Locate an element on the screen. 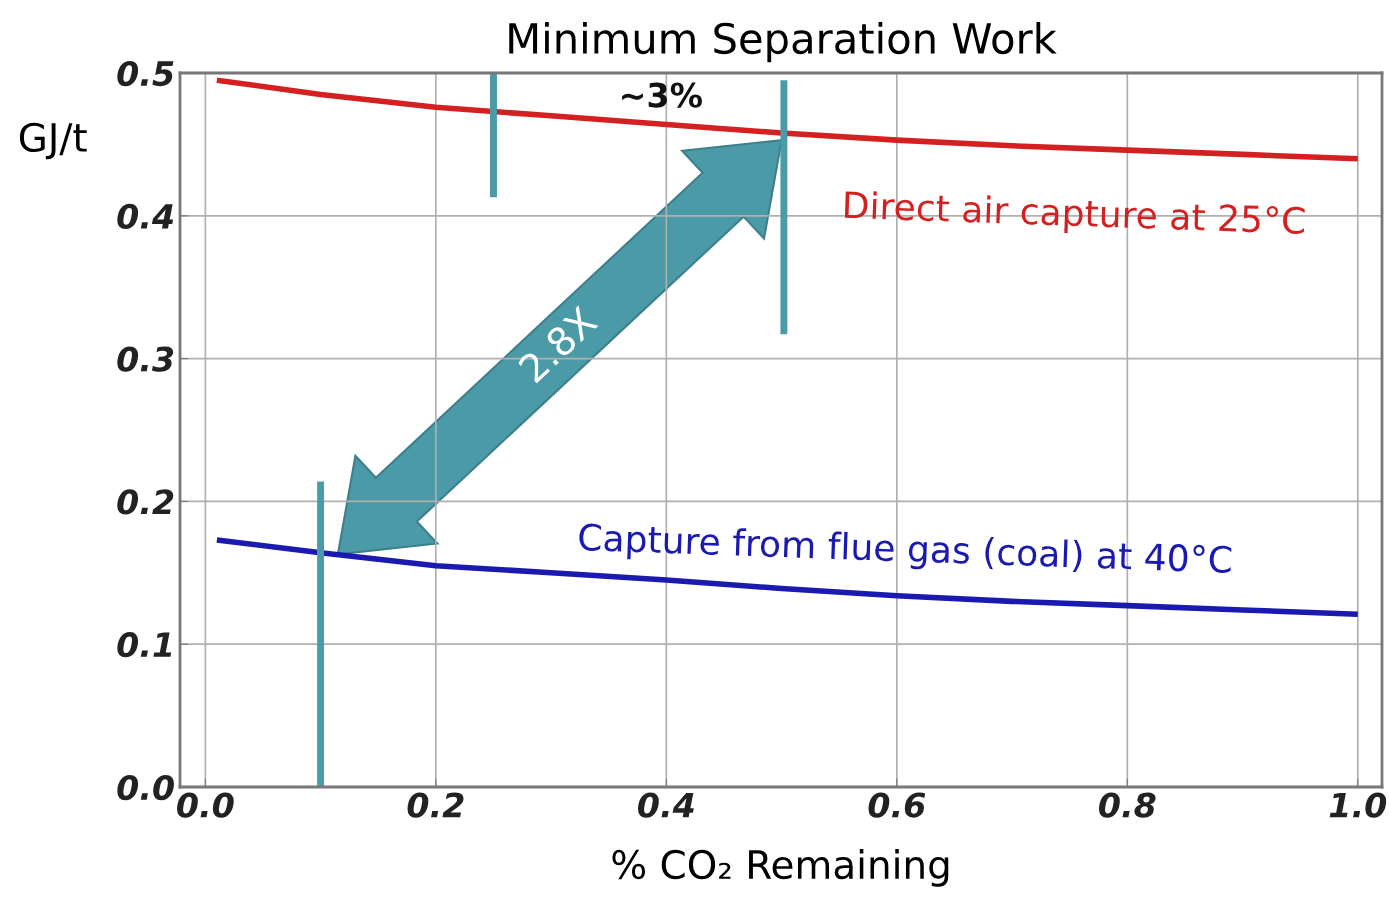 The width and height of the screenshot is (1389, 921). x-axis-title: % CO₂ Remaining is located at coordinates (780, 868).